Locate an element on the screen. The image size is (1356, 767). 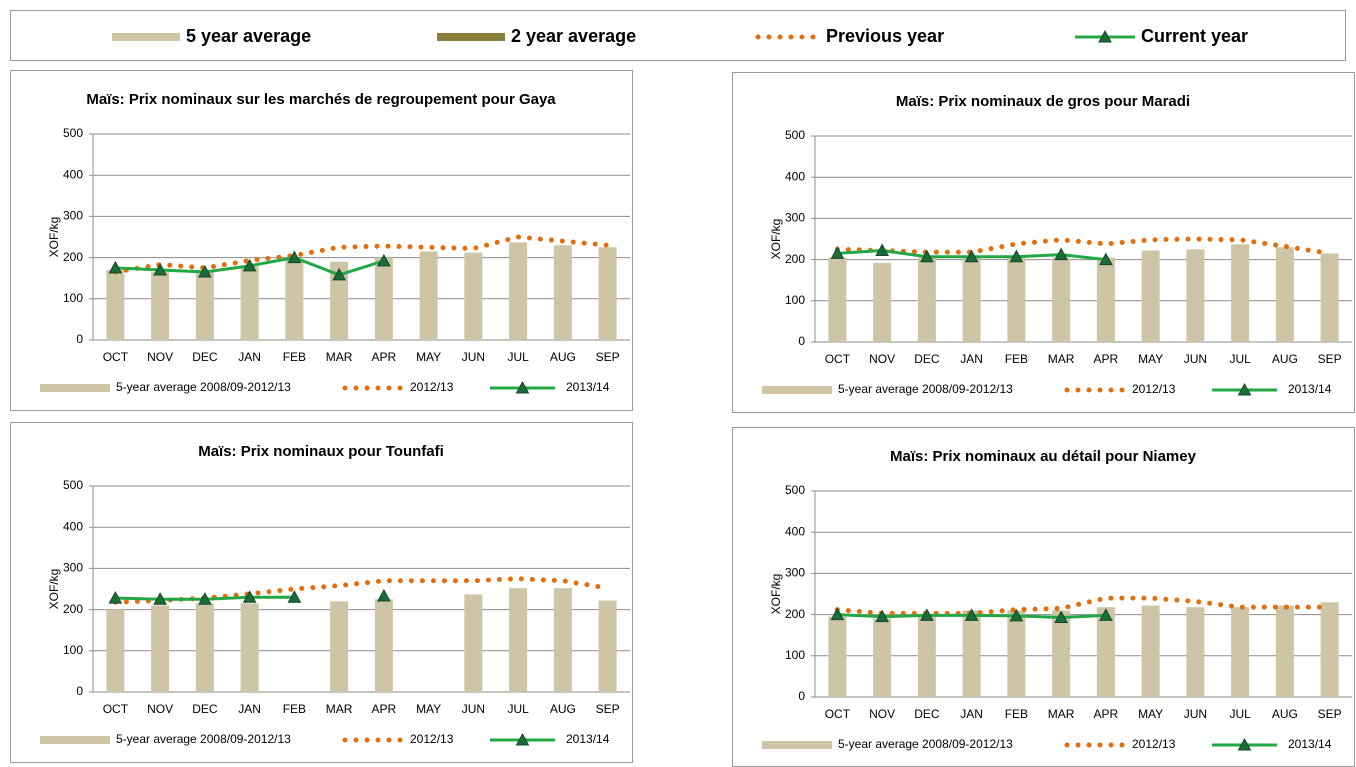
y-axis-label: XOF/kg is located at coordinates (54, 237).